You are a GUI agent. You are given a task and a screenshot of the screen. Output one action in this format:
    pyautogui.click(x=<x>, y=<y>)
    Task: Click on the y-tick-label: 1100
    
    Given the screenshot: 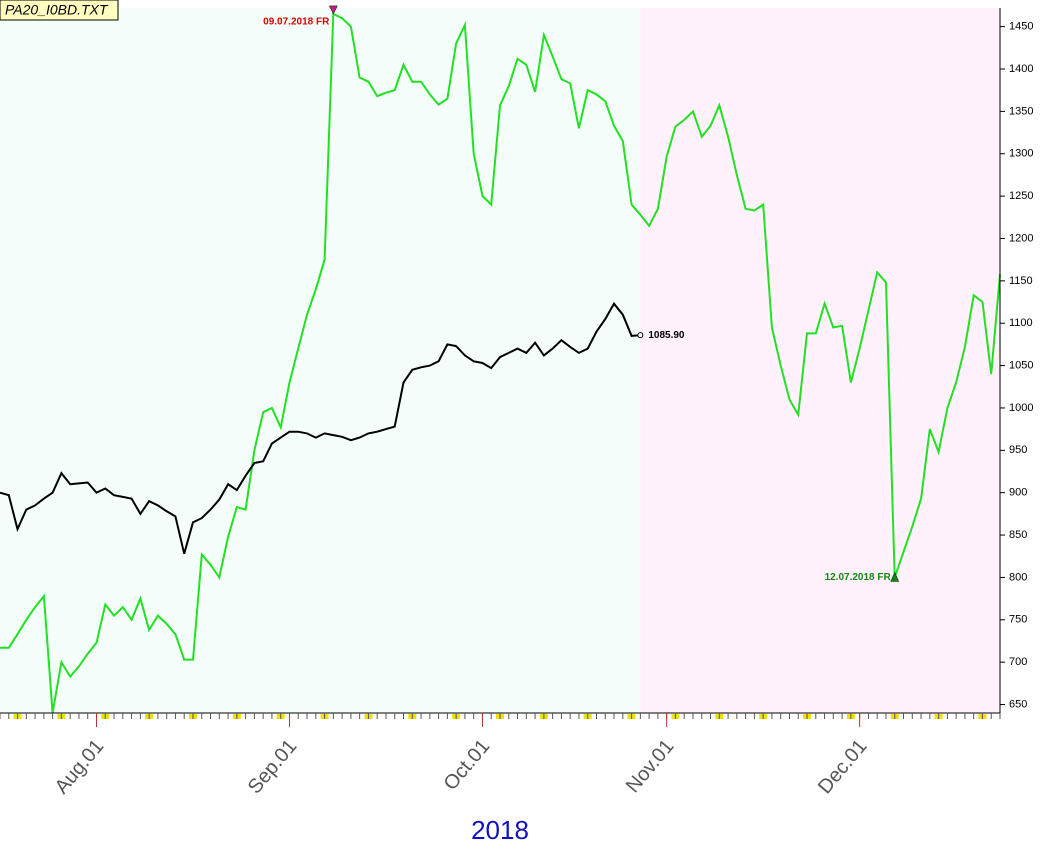 What is the action you would take?
    pyautogui.click(x=1021, y=323)
    